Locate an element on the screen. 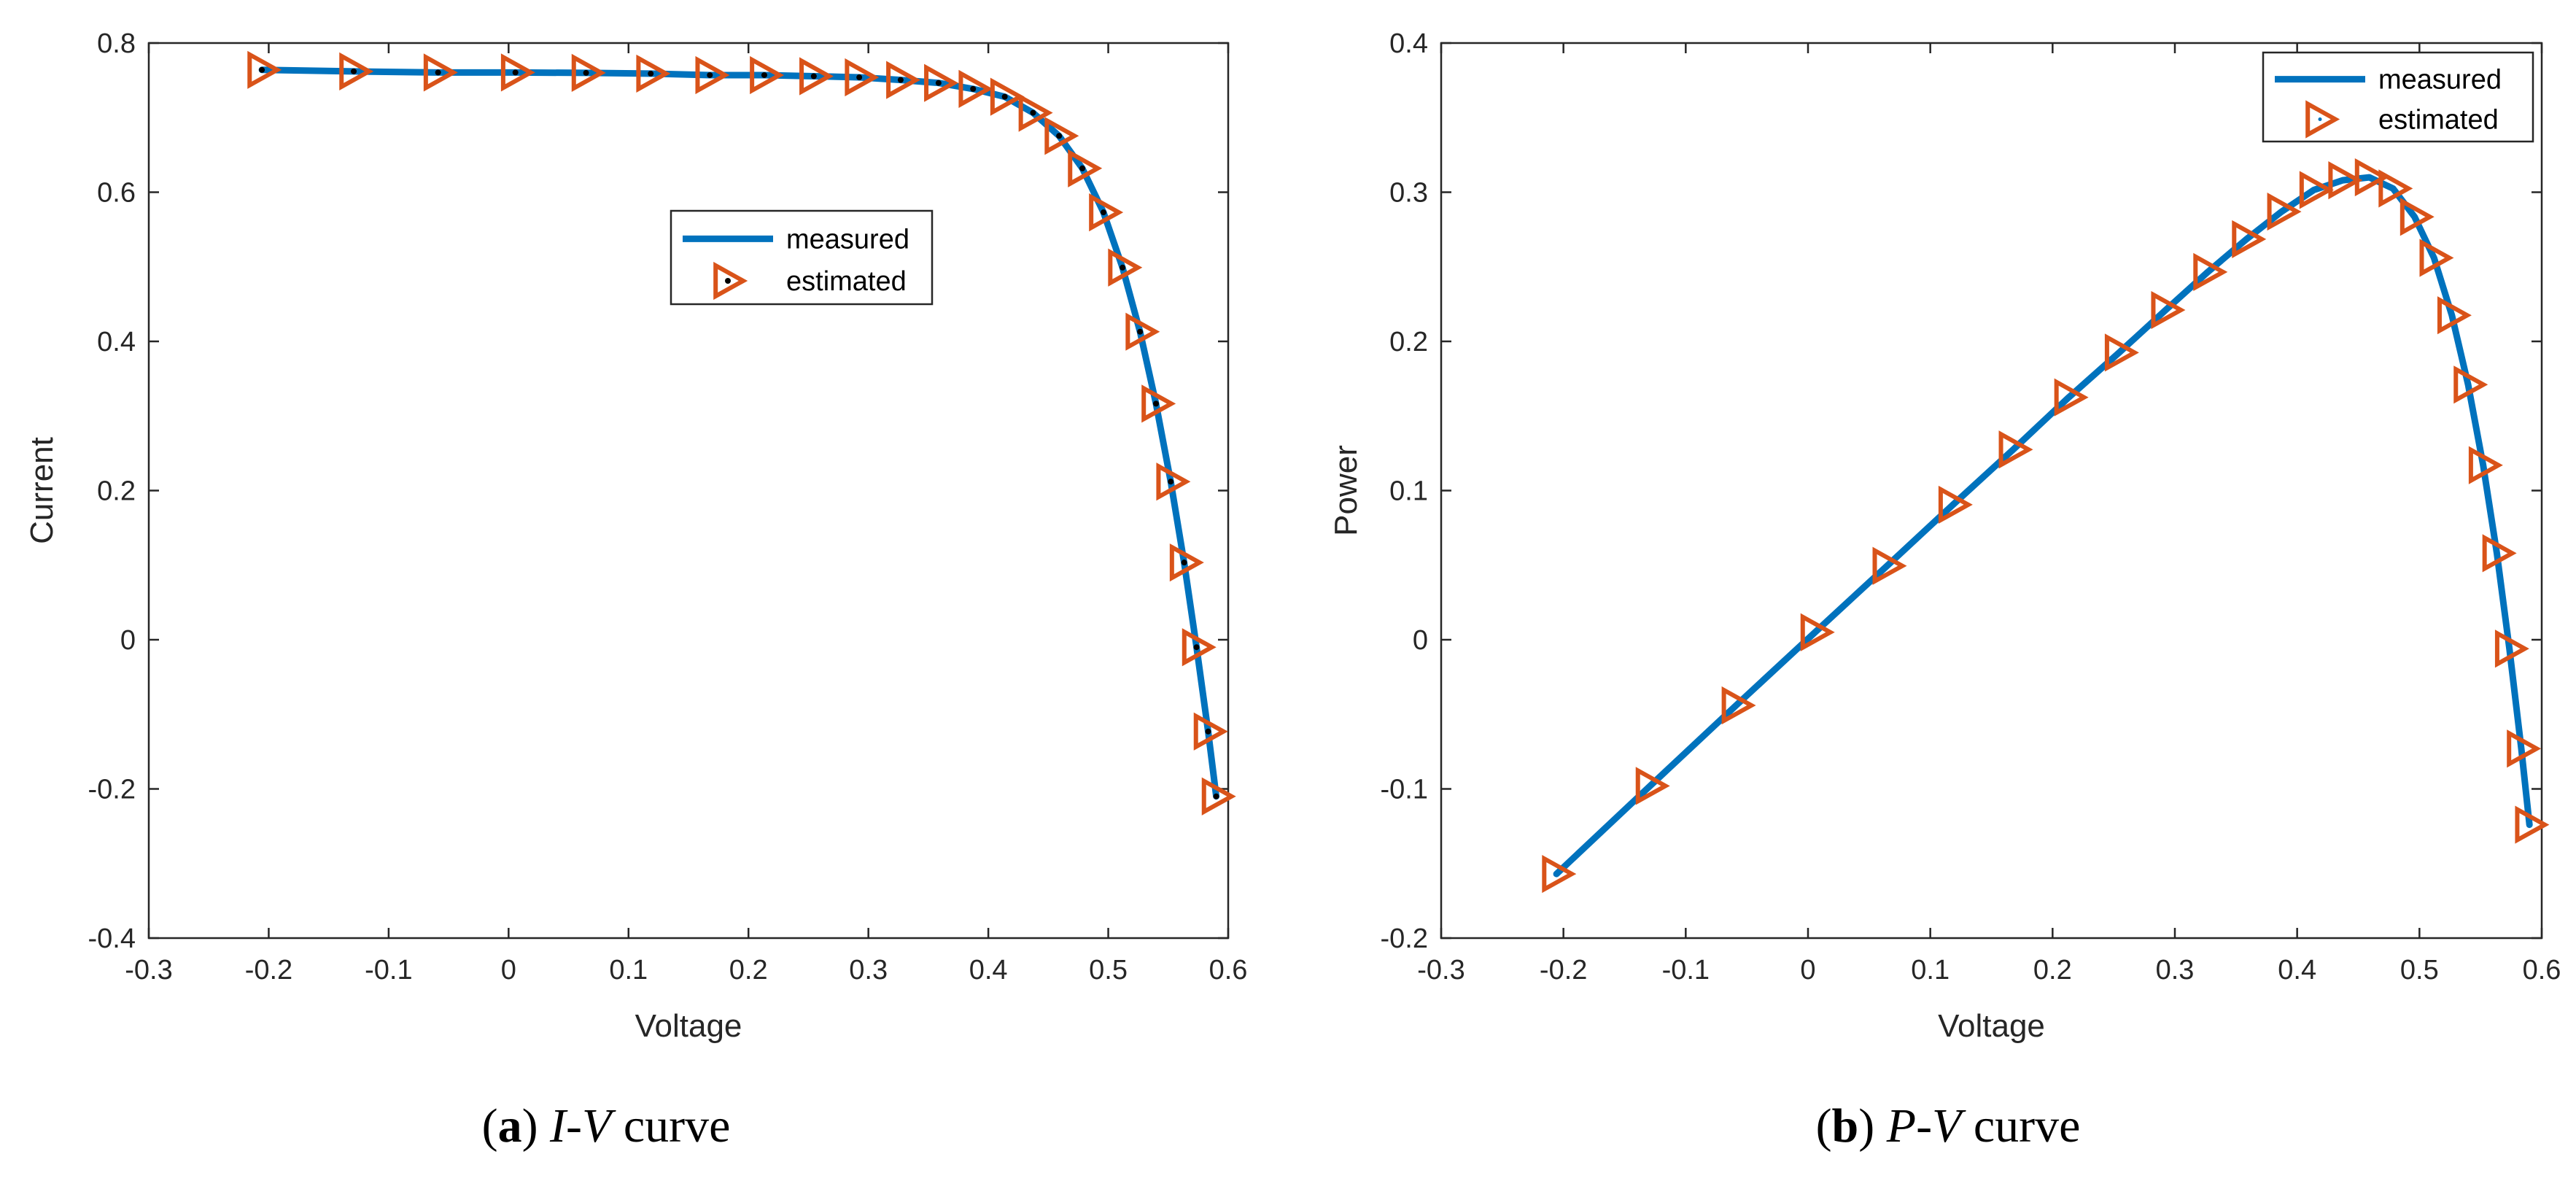 The image size is (2576, 1181). x-tick-label: -0.2 is located at coordinates (1563, 970).